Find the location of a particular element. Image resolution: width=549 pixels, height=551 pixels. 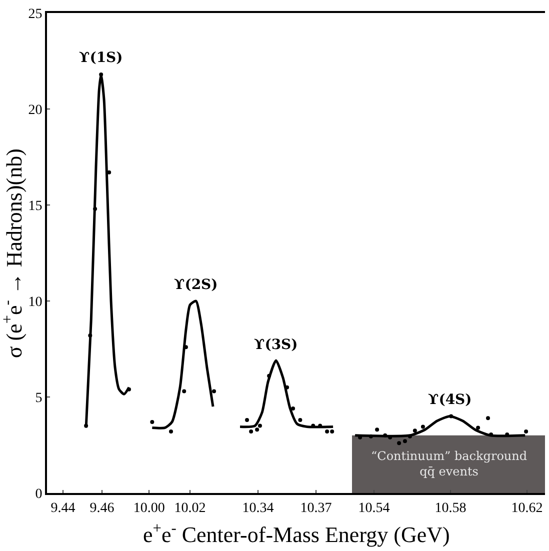

y-tick-label: 0 is located at coordinates (38, 494).